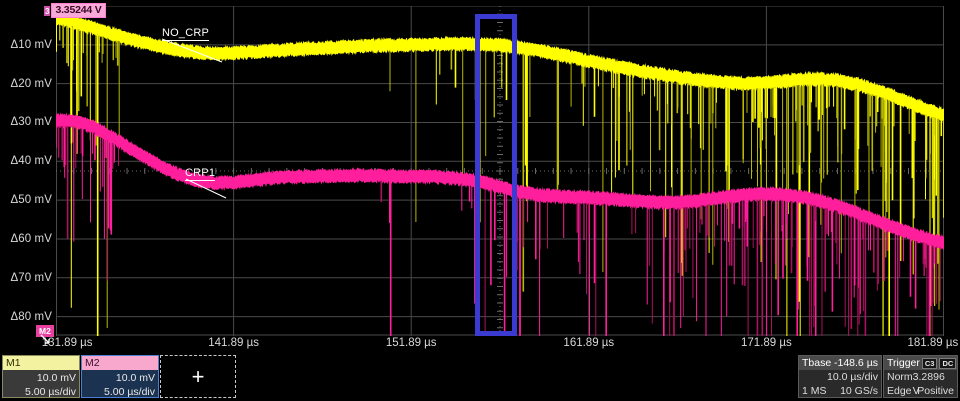 The image size is (960, 401). What do you see at coordinates (31, 200) in the screenshot?
I see `y-axis-label: Δ50 mV` at bounding box center [31, 200].